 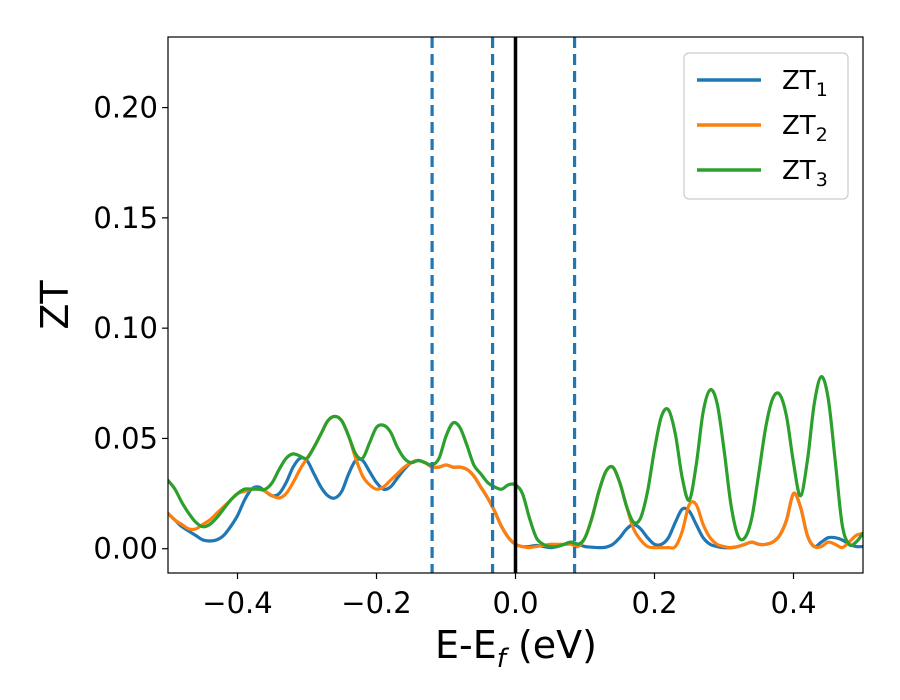 What do you see at coordinates (125, 438) in the screenshot?
I see `y-tick-label: 0.05` at bounding box center [125, 438].